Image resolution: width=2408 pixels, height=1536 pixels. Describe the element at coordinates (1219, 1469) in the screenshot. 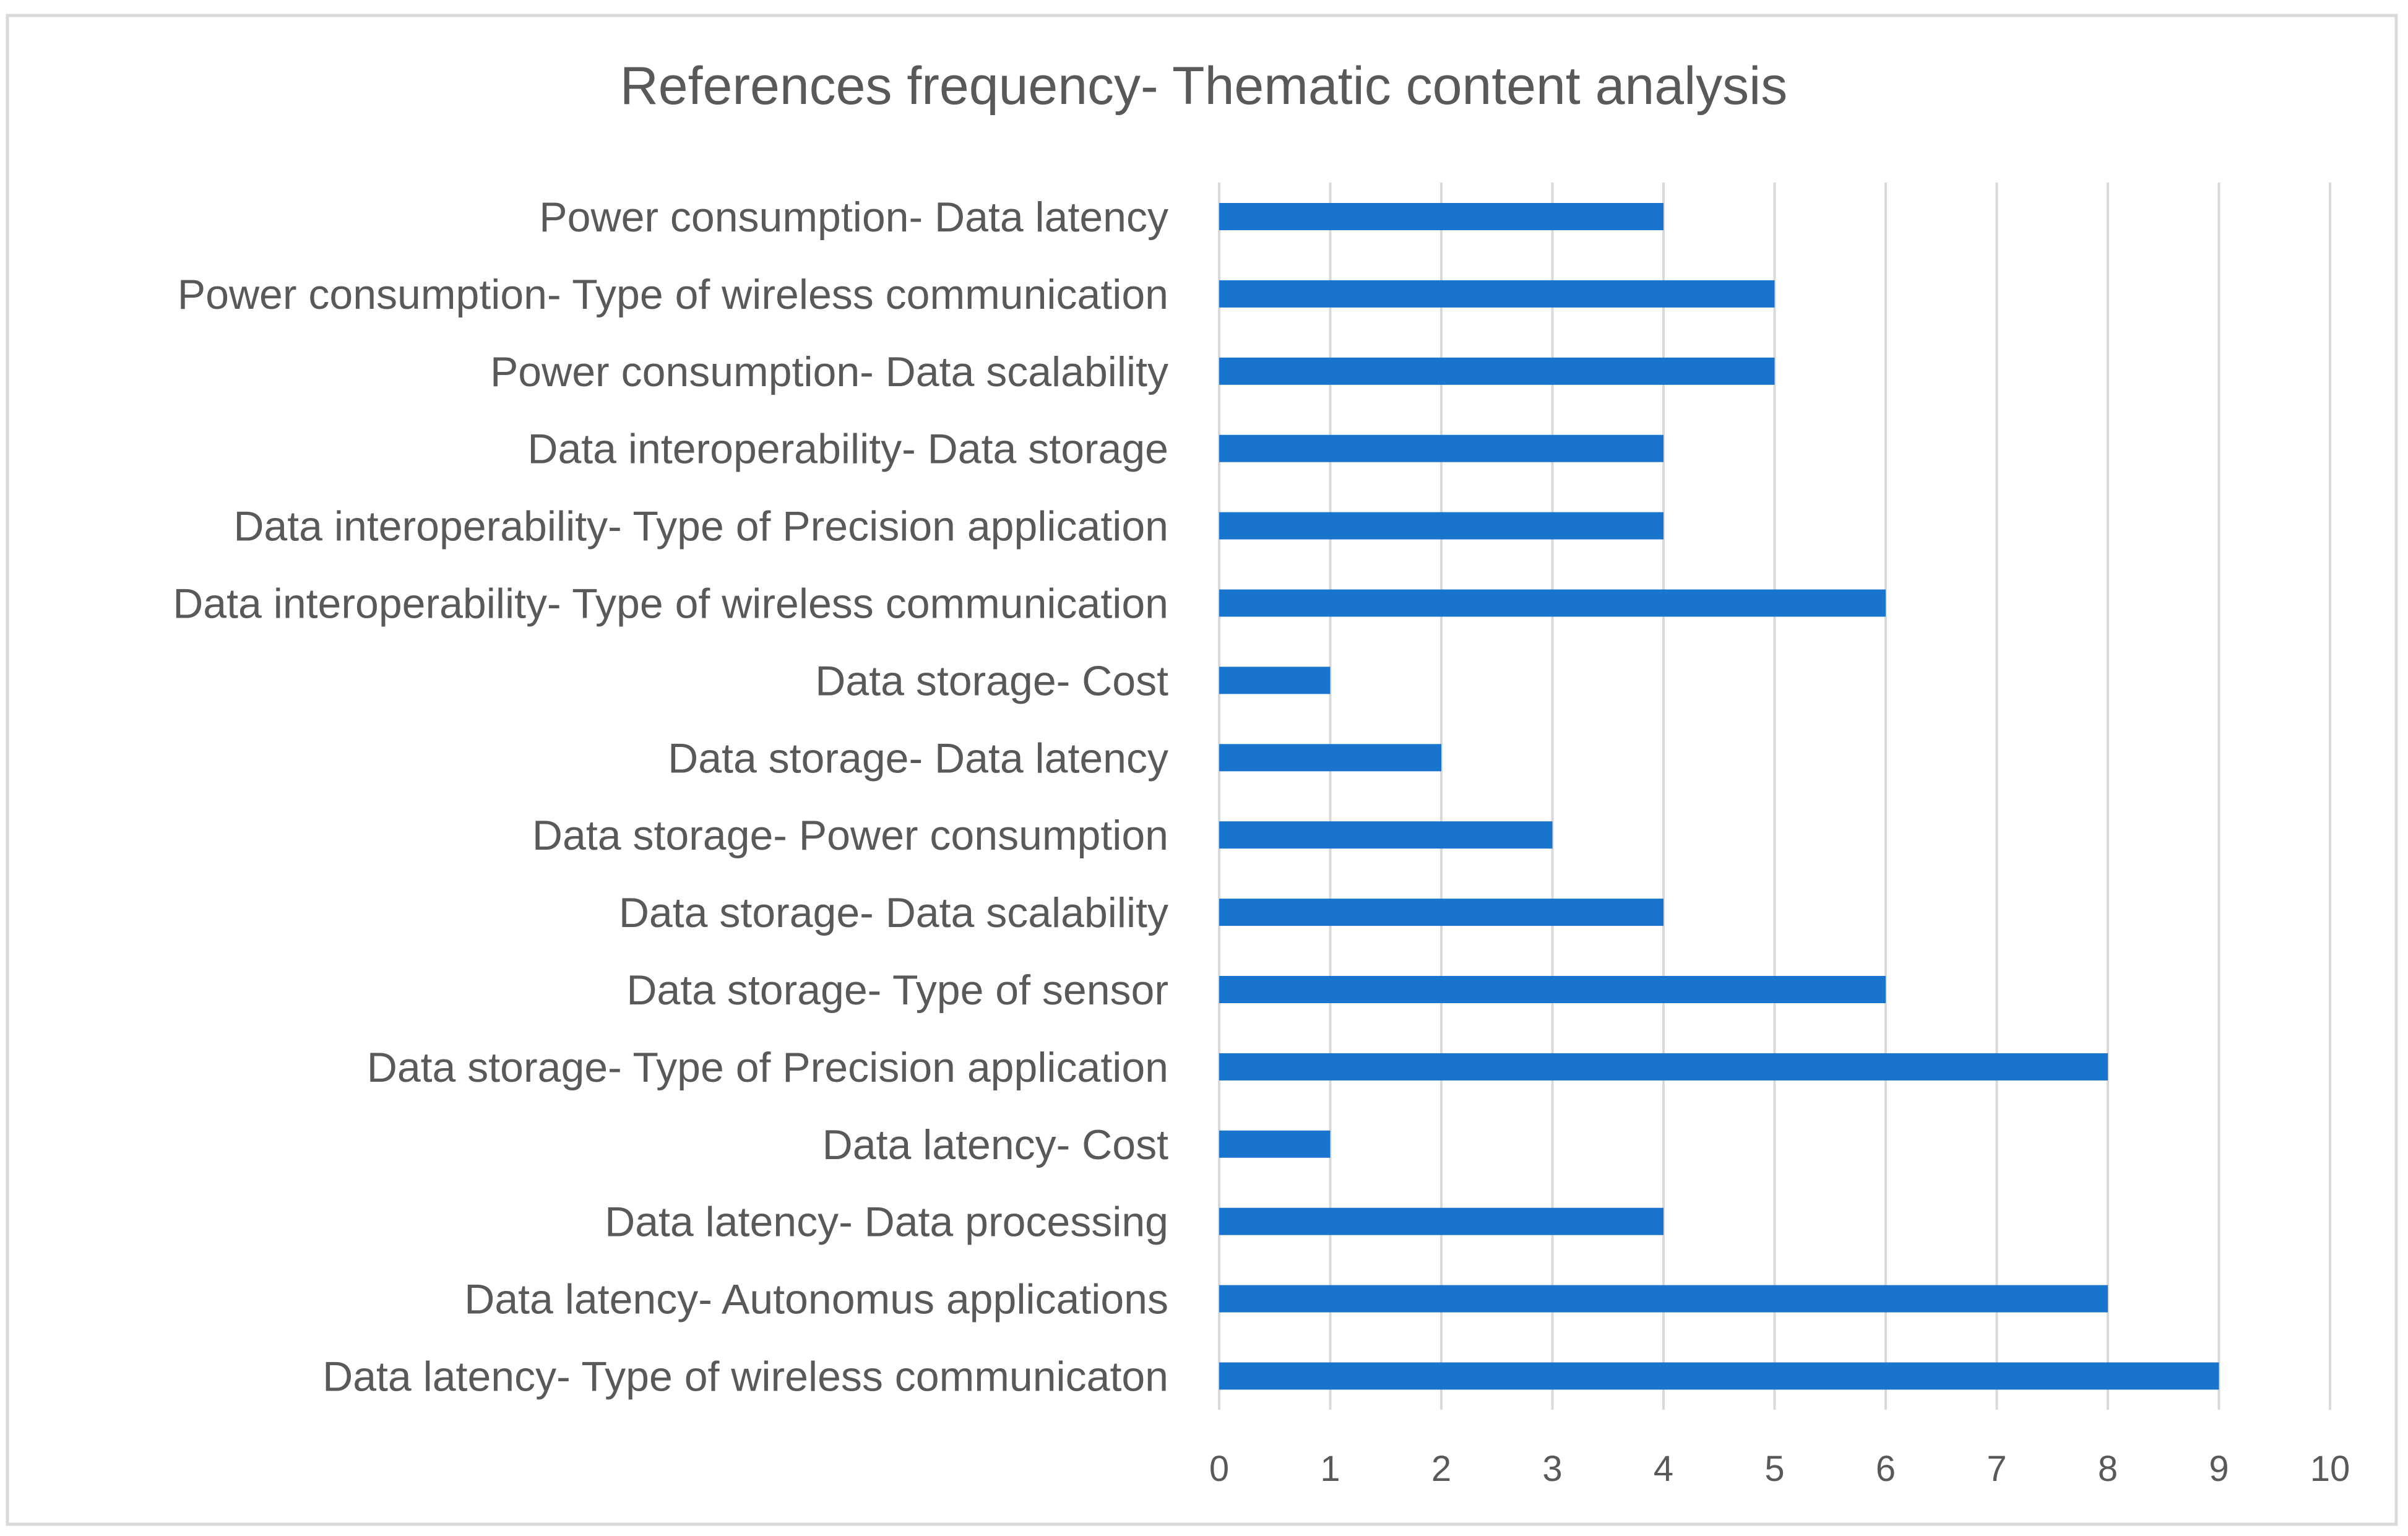

I see `x-tick-label: 0` at that location.